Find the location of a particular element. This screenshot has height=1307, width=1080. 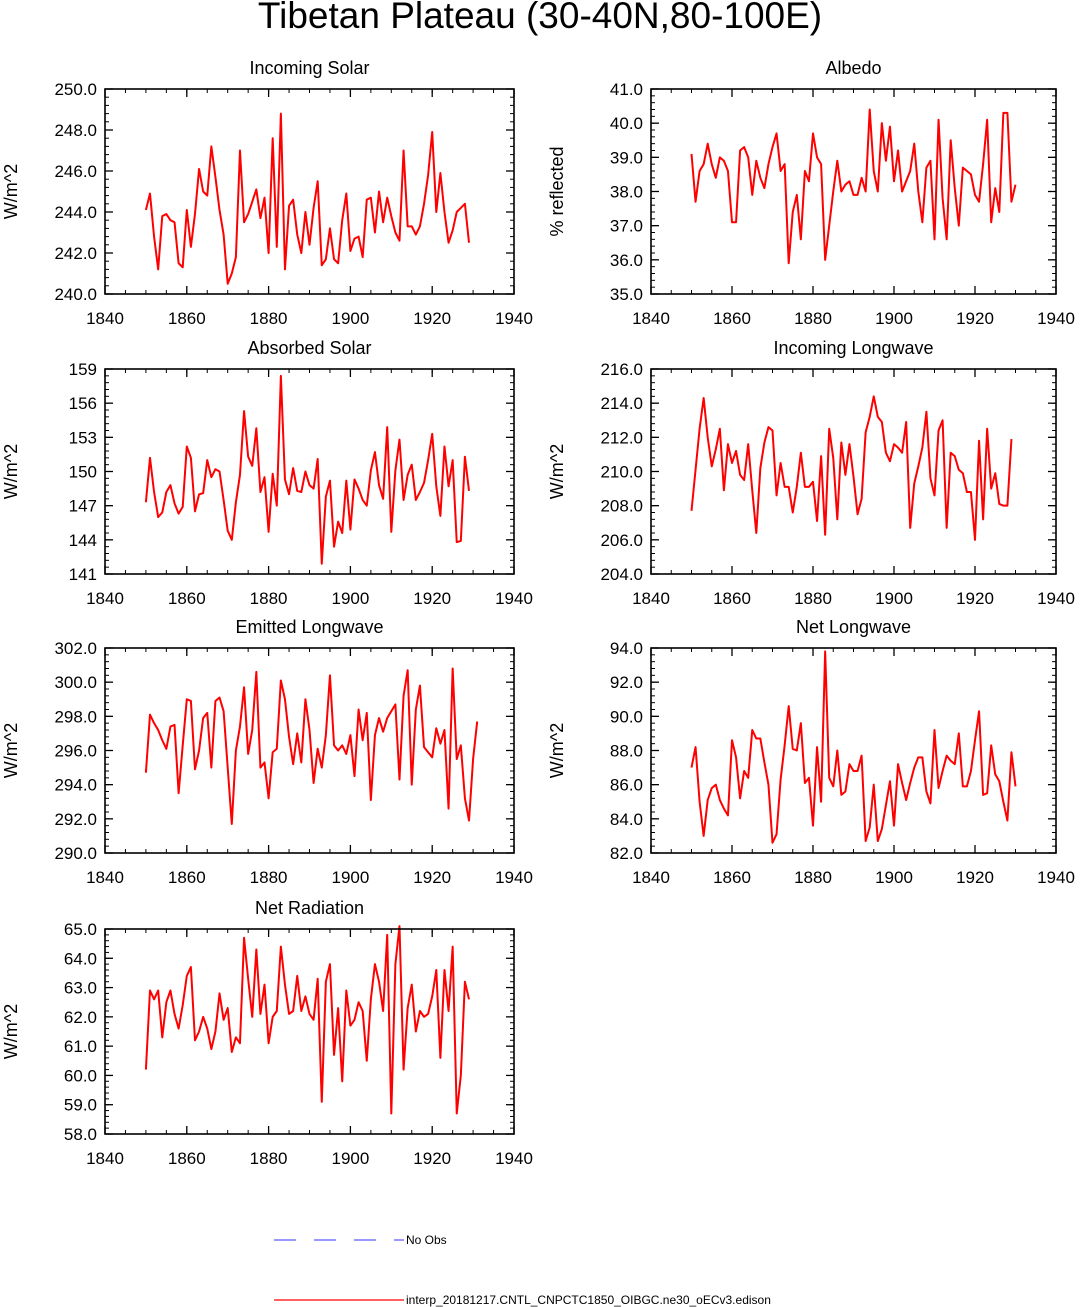

panel-title: Albedo is located at coordinates (853, 68).